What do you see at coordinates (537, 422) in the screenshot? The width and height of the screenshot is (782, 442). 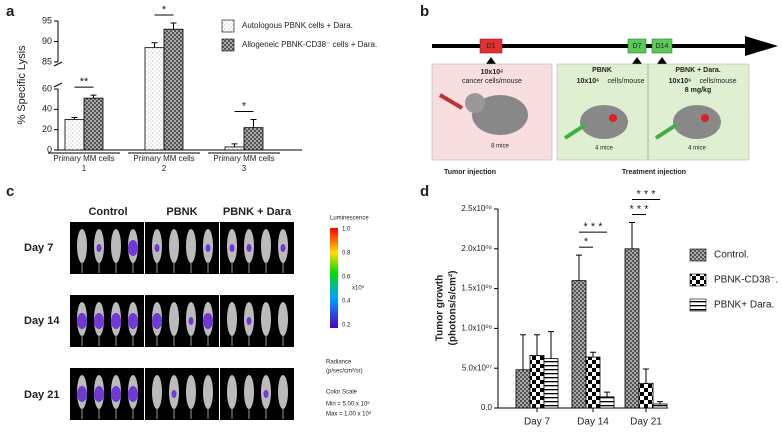 I see `x-tick-label: Day 7` at bounding box center [537, 422].